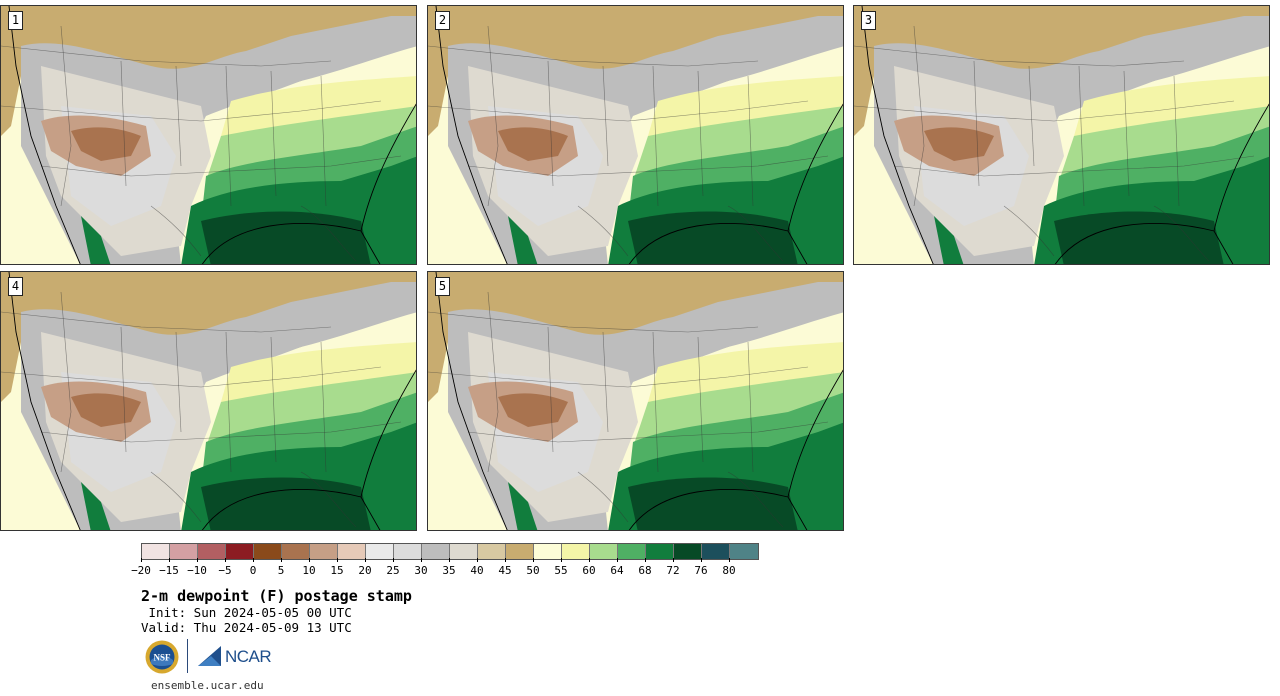 This screenshot has height=696, width=1280. What do you see at coordinates (253, 570) in the screenshot?
I see `colorbar-tick-label: 0` at bounding box center [253, 570].